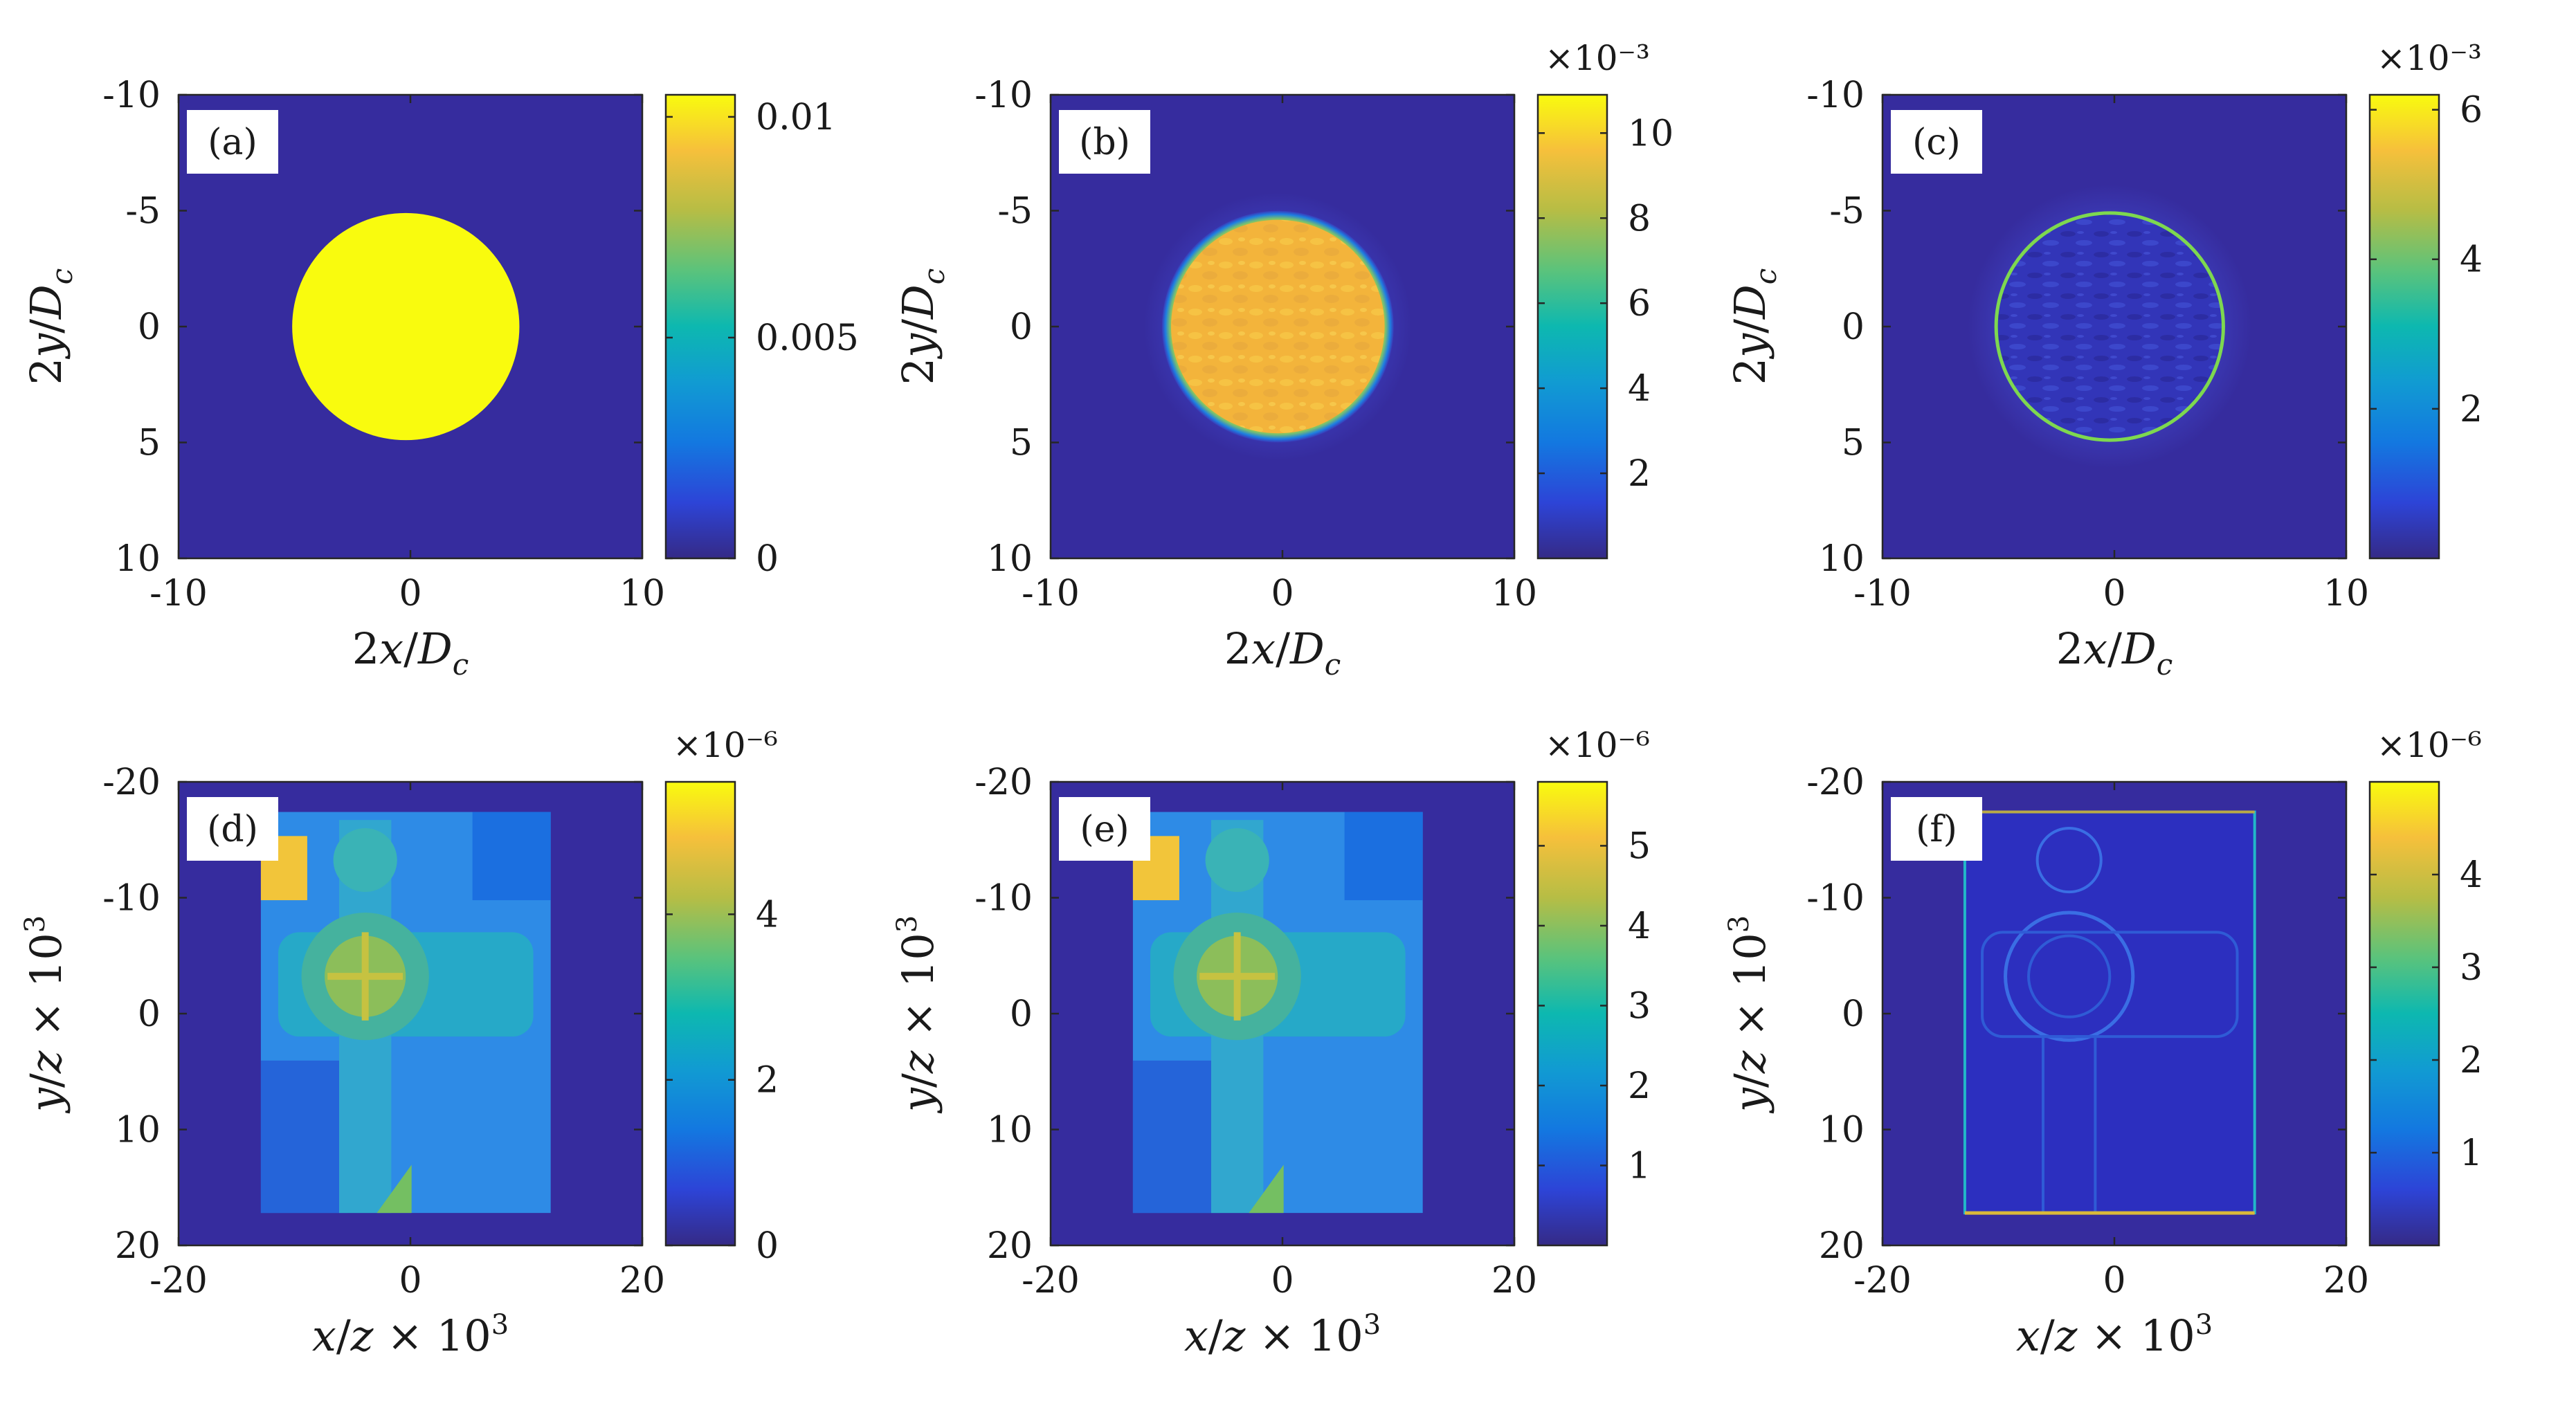 The width and height of the screenshot is (2576, 1408). I want to click on colorbar-tick-label: 8, so click(1639, 218).